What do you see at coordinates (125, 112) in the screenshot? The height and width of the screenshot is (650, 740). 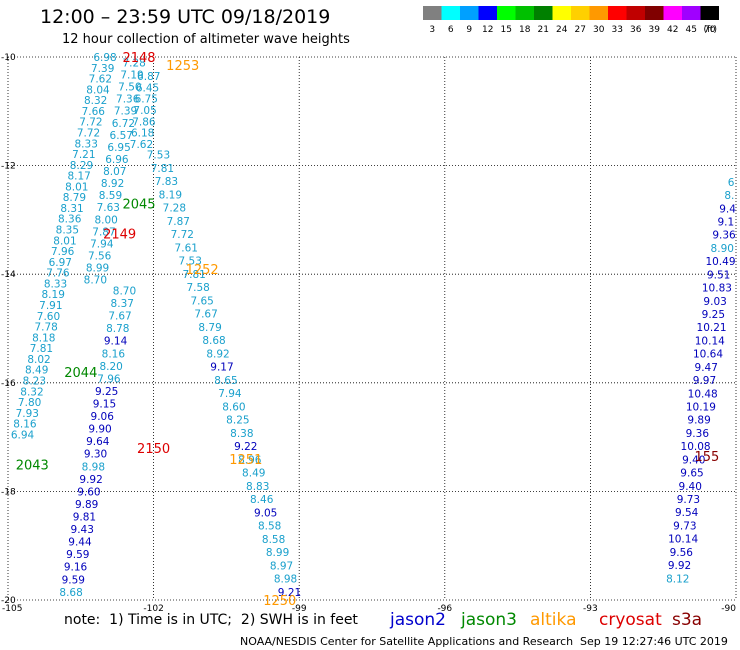 I see `wave-height-point: 7.39` at bounding box center [125, 112].